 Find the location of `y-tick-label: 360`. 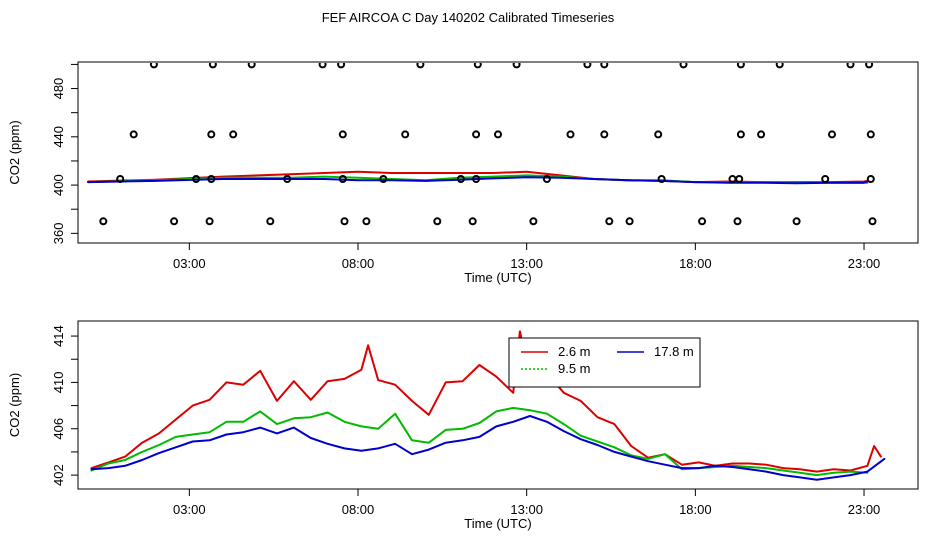

y-tick-label: 360 is located at coordinates (58, 233).